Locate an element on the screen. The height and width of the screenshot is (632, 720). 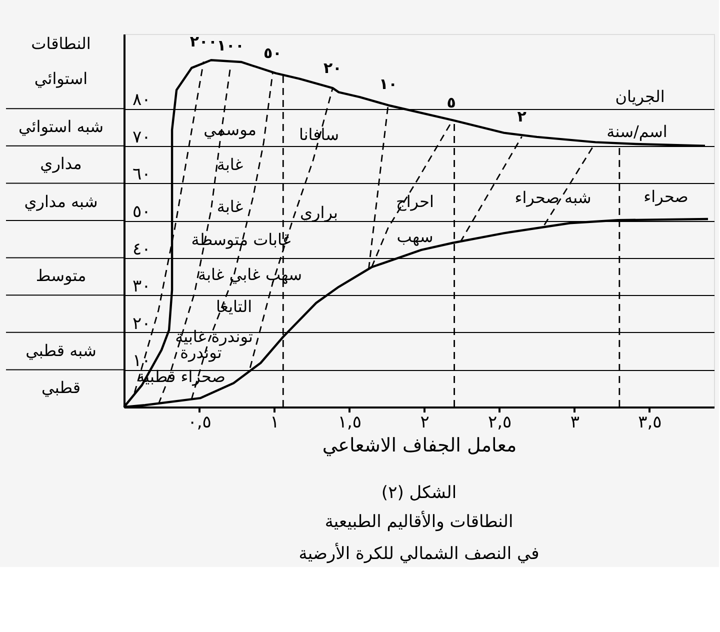
x-tick-label: ١ is located at coordinates (275, 422).